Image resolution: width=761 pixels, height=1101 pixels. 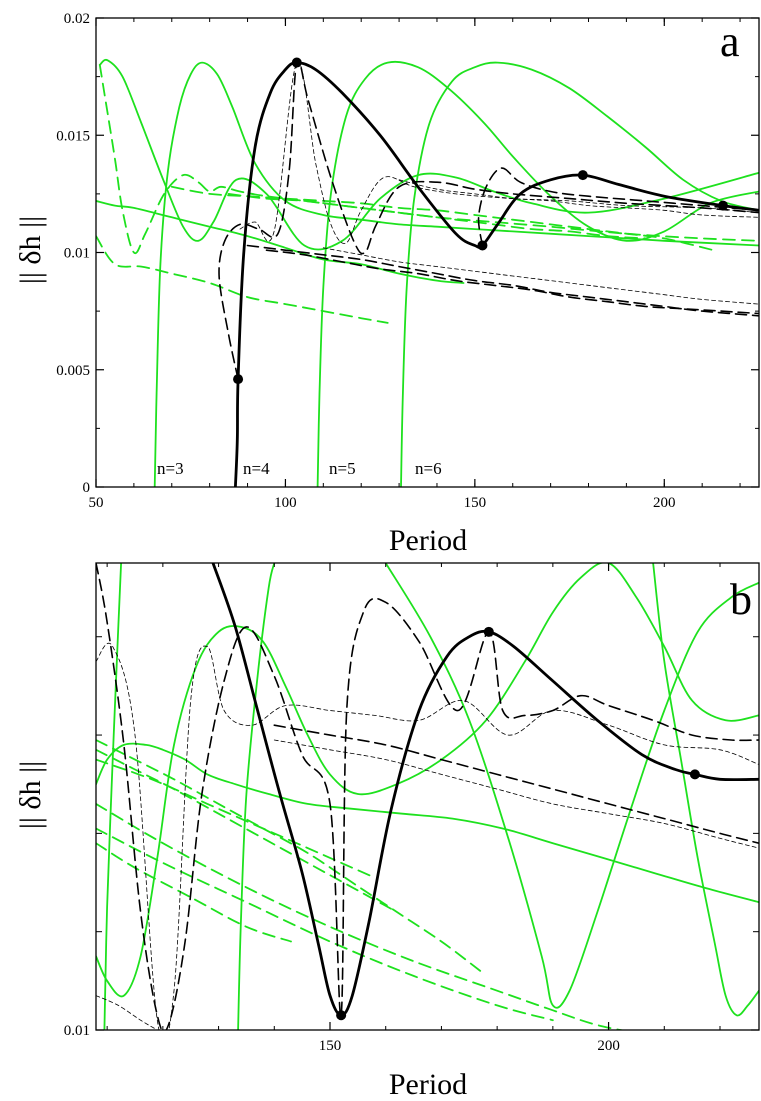 What do you see at coordinates (285, 503) in the screenshot?
I see `x-tick-label: 100` at bounding box center [285, 503].